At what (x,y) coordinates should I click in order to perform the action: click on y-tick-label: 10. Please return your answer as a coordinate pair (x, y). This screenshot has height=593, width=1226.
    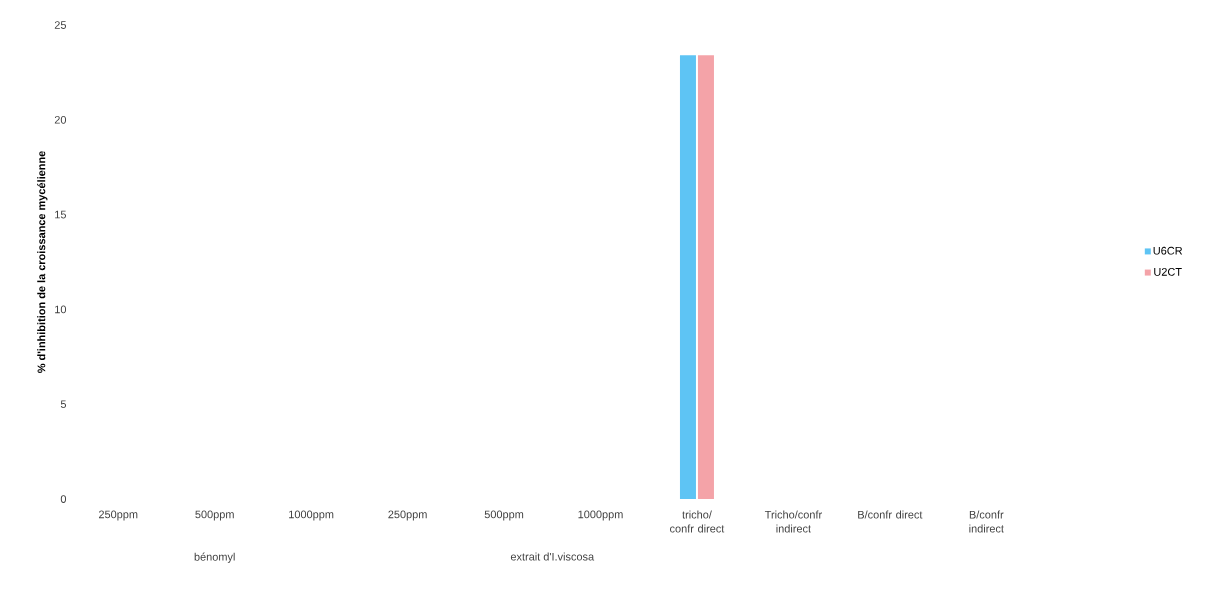
    Looking at the image, I should click on (61, 309).